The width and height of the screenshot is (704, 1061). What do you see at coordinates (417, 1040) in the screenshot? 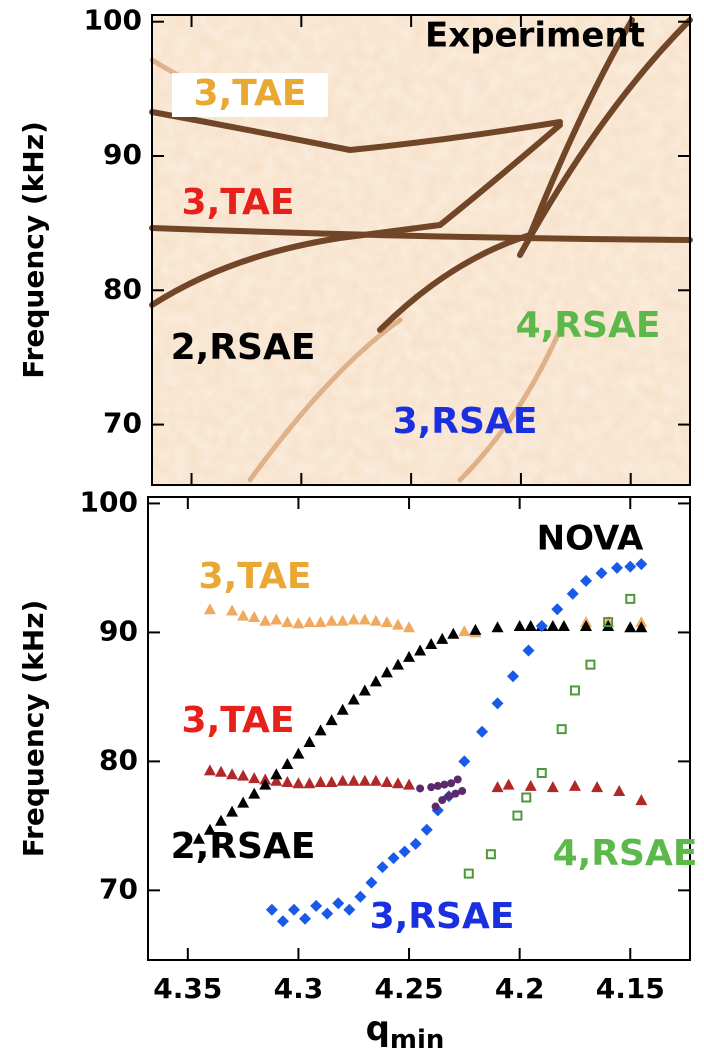
I see `x-axis-label-sub: min` at bounding box center [417, 1040].